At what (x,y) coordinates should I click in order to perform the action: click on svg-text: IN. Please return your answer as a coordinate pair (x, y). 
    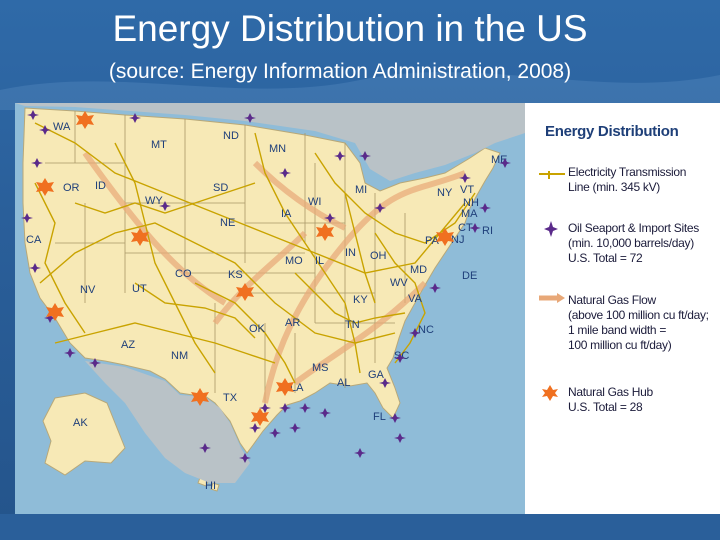
    Looking at the image, I should click on (350, 253).